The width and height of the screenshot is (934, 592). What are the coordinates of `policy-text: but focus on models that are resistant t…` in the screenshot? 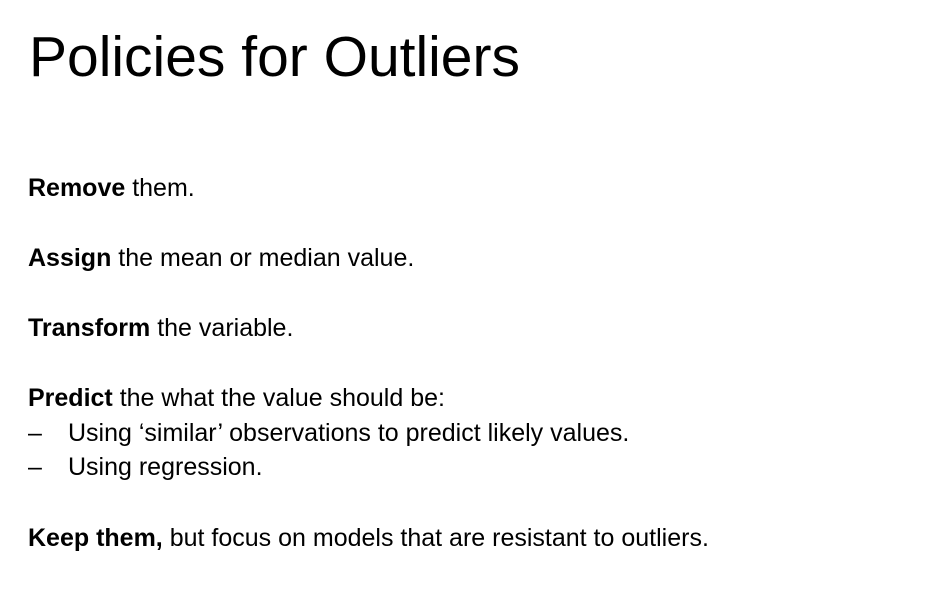 It's located at (435, 538).